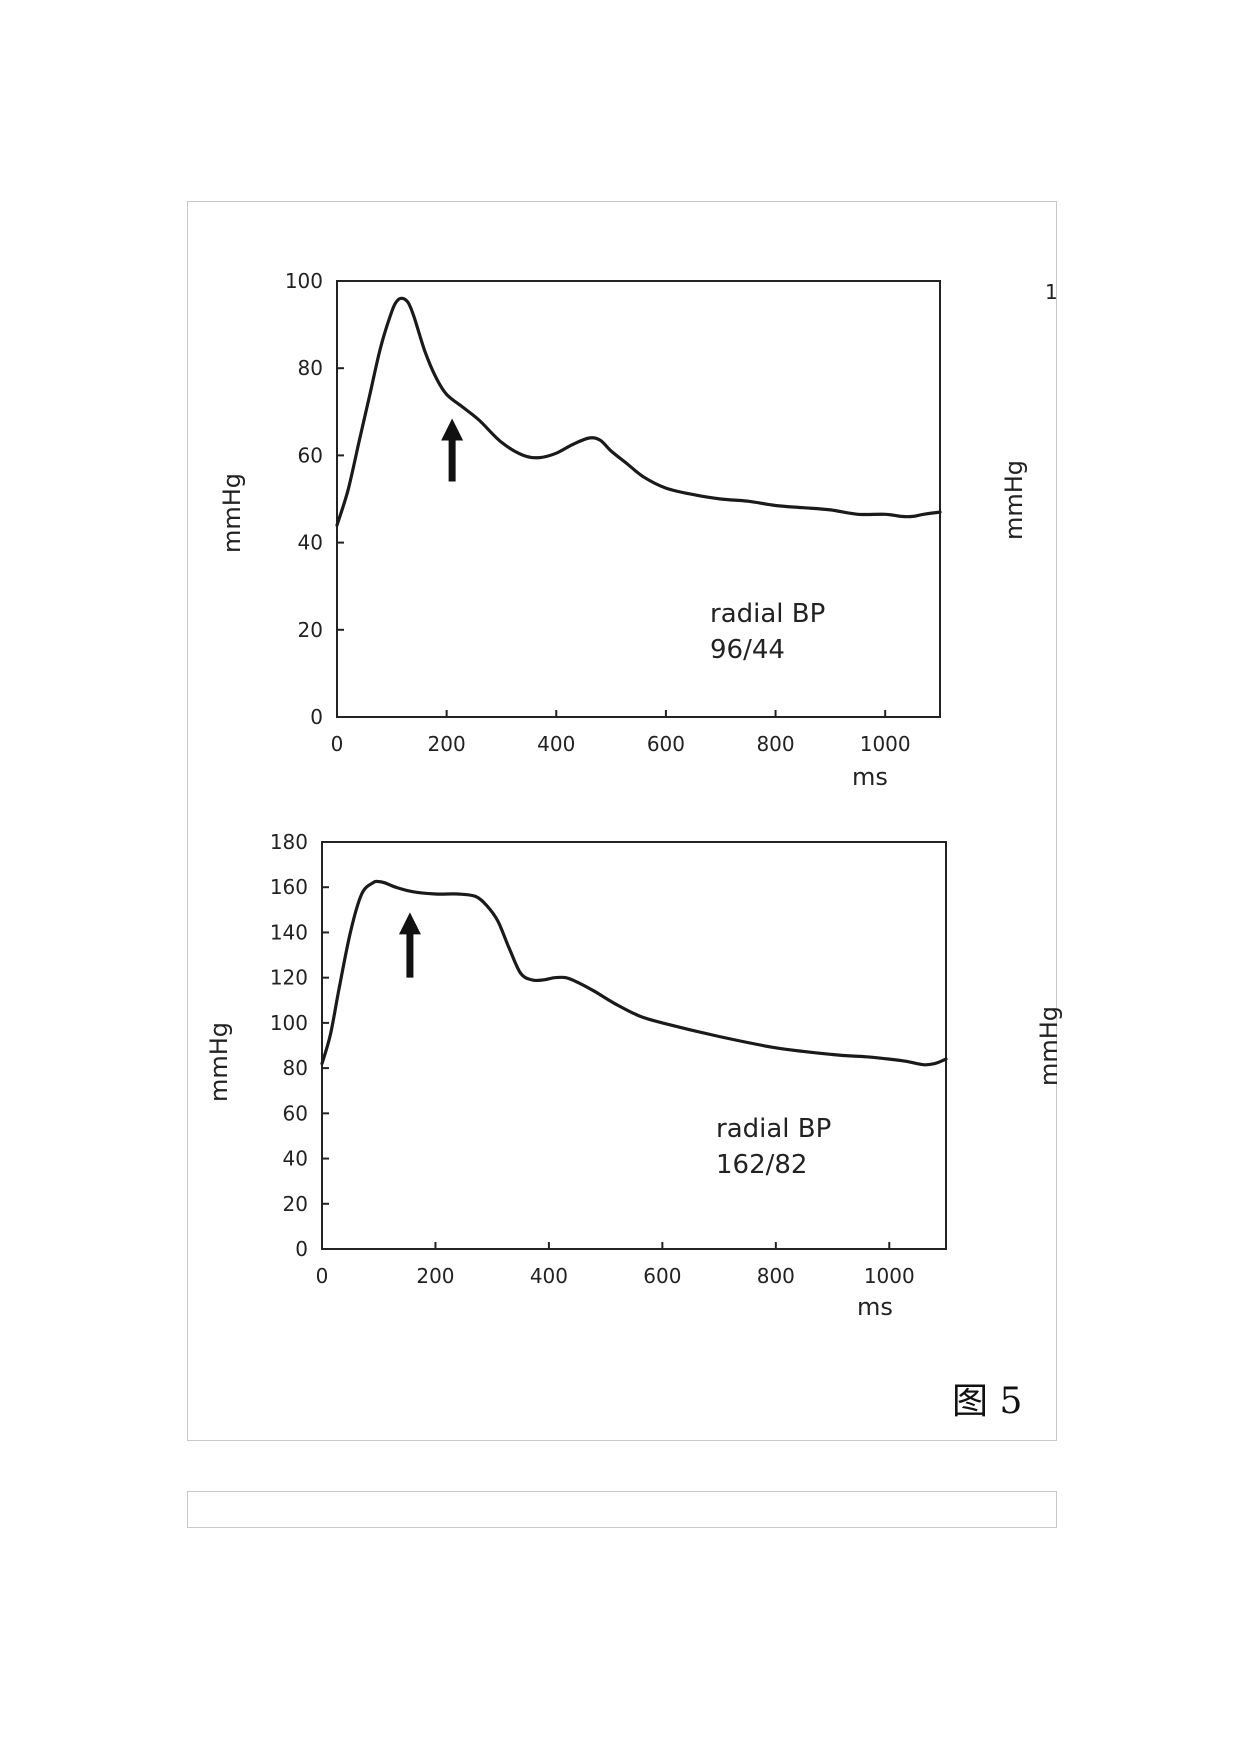 Image resolution: width=1241 pixels, height=1754 pixels. What do you see at coordinates (1051, 292) in the screenshot?
I see `right-edge-digit: 1` at bounding box center [1051, 292].